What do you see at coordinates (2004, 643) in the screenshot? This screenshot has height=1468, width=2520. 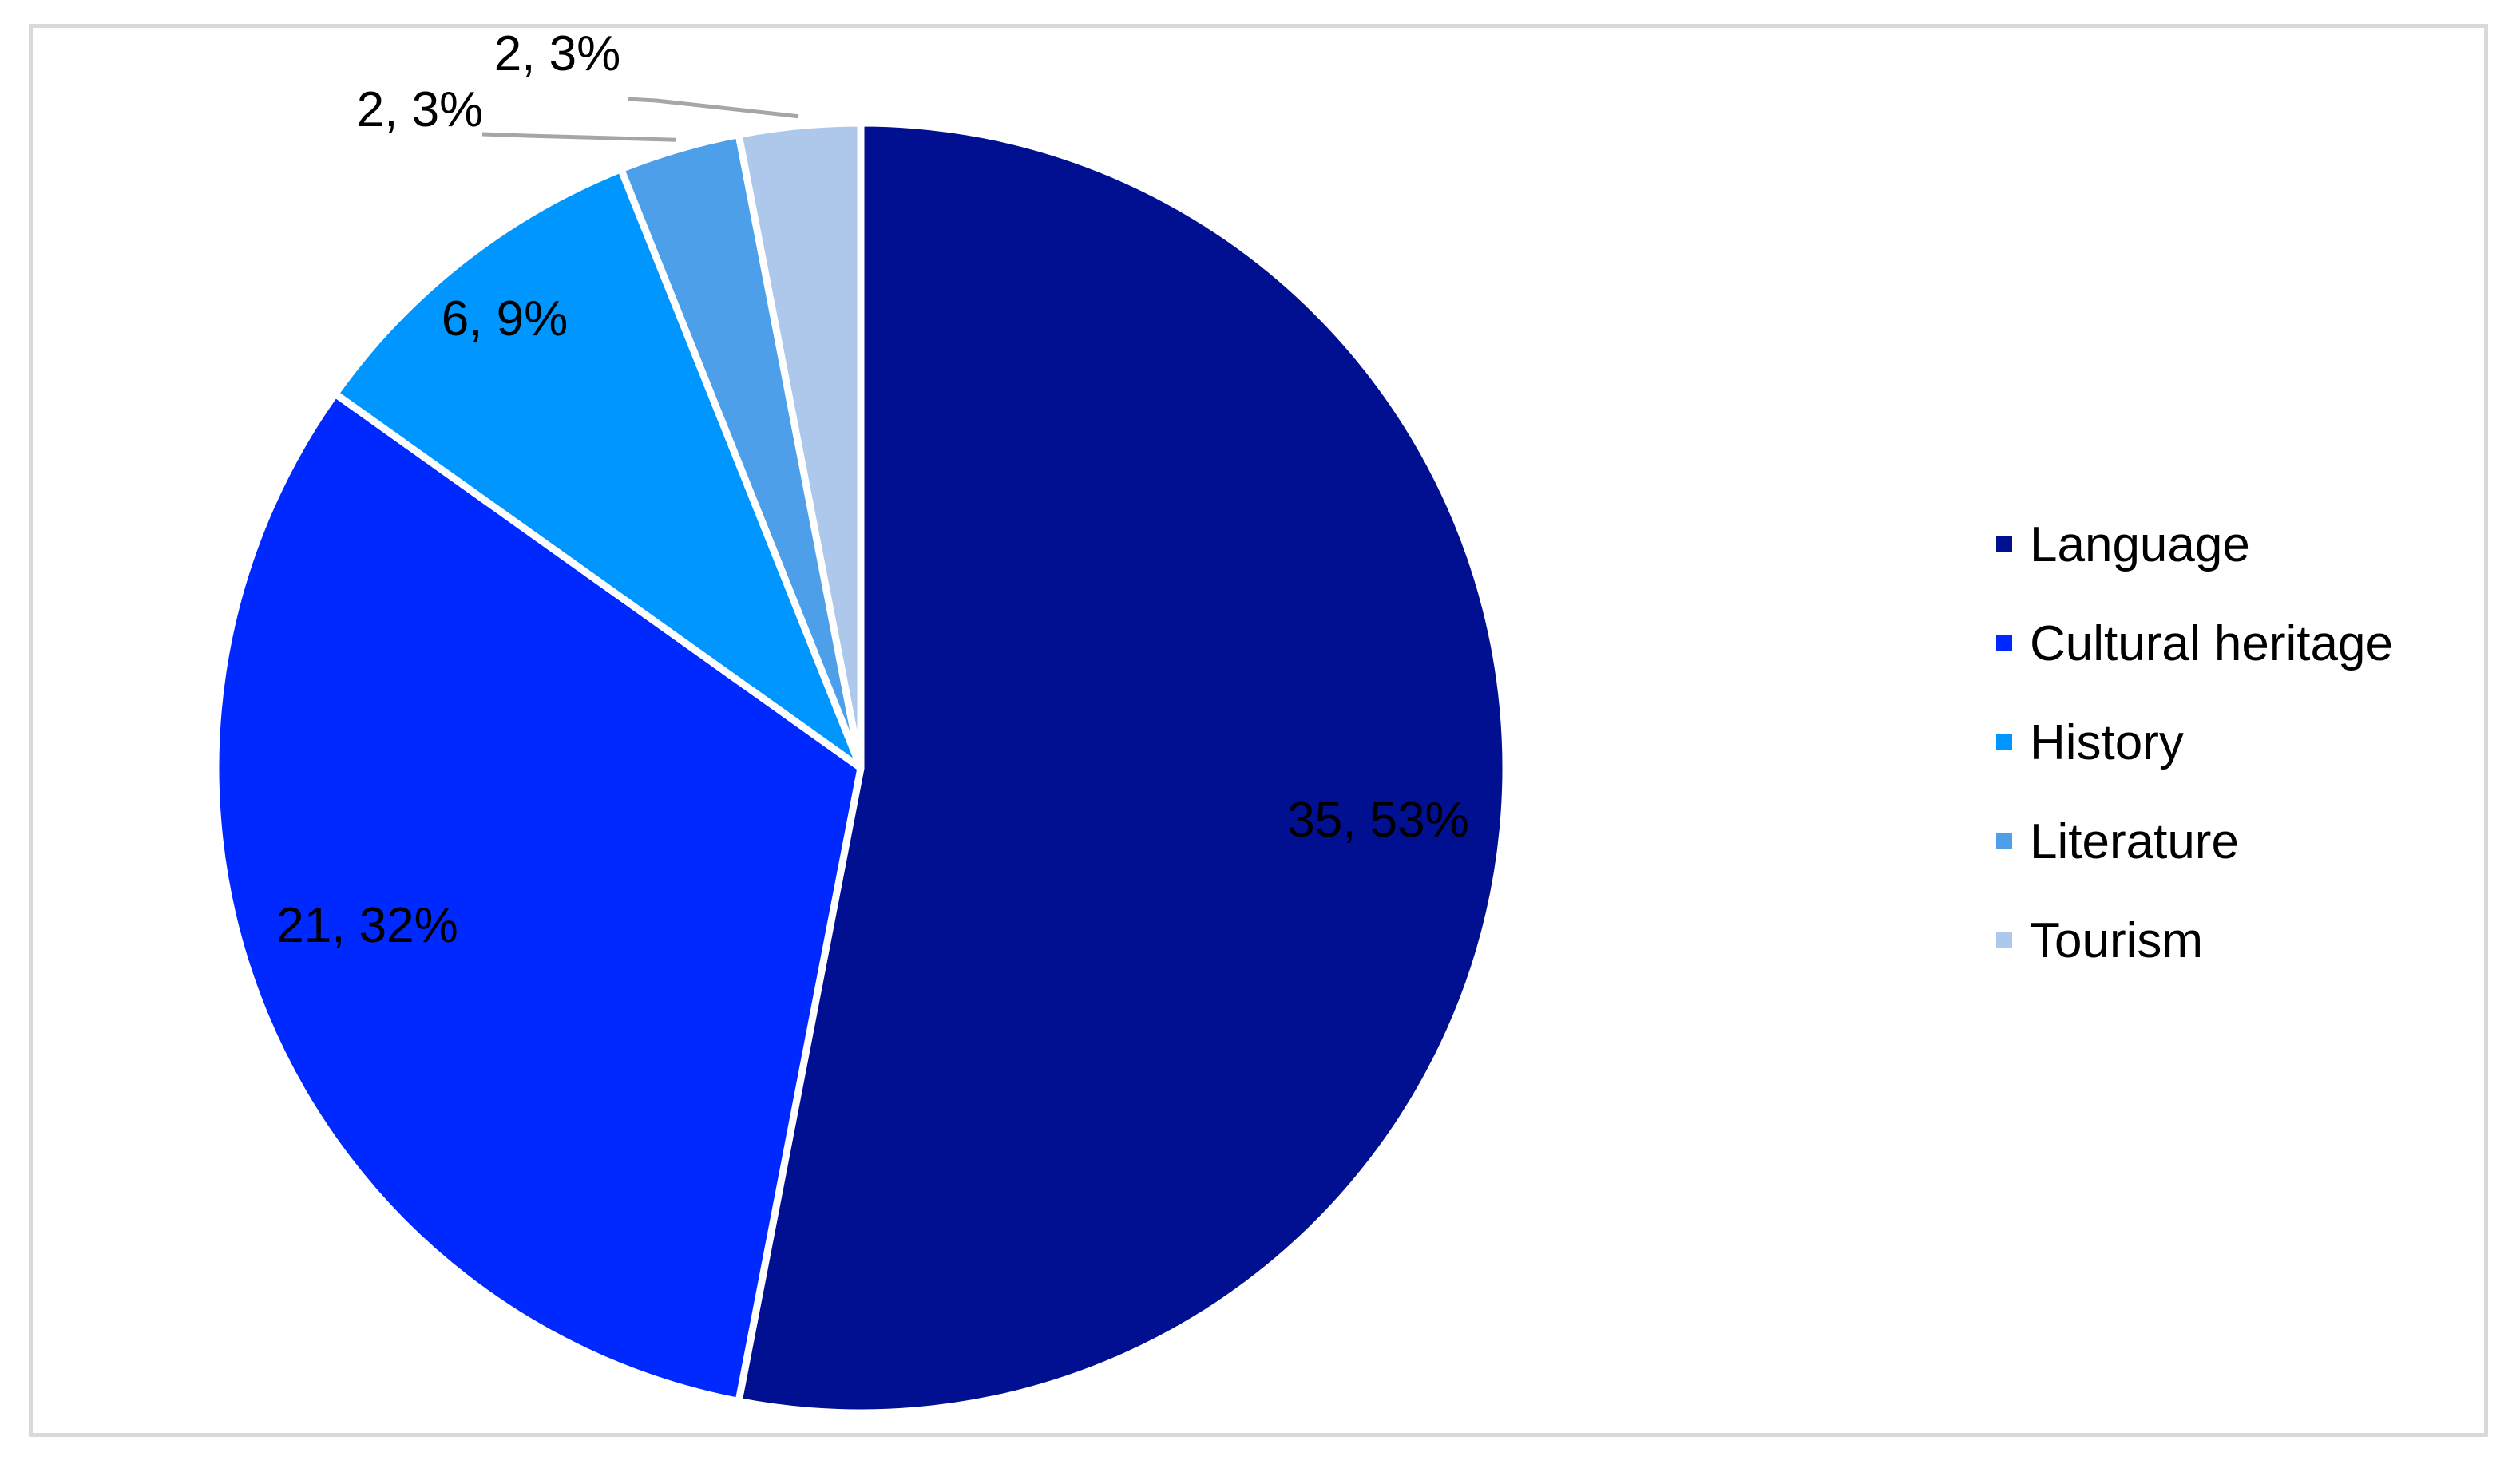 I see `legend-swatch-cultural-heritage` at bounding box center [2004, 643].